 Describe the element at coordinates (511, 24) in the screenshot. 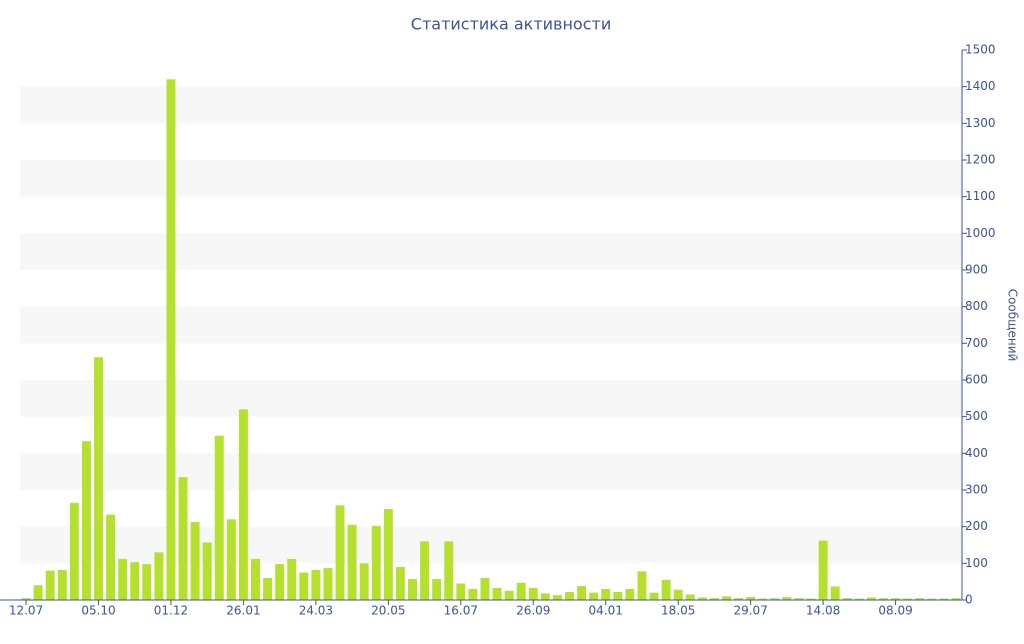

I see `chart-title: Статистика активности` at that location.